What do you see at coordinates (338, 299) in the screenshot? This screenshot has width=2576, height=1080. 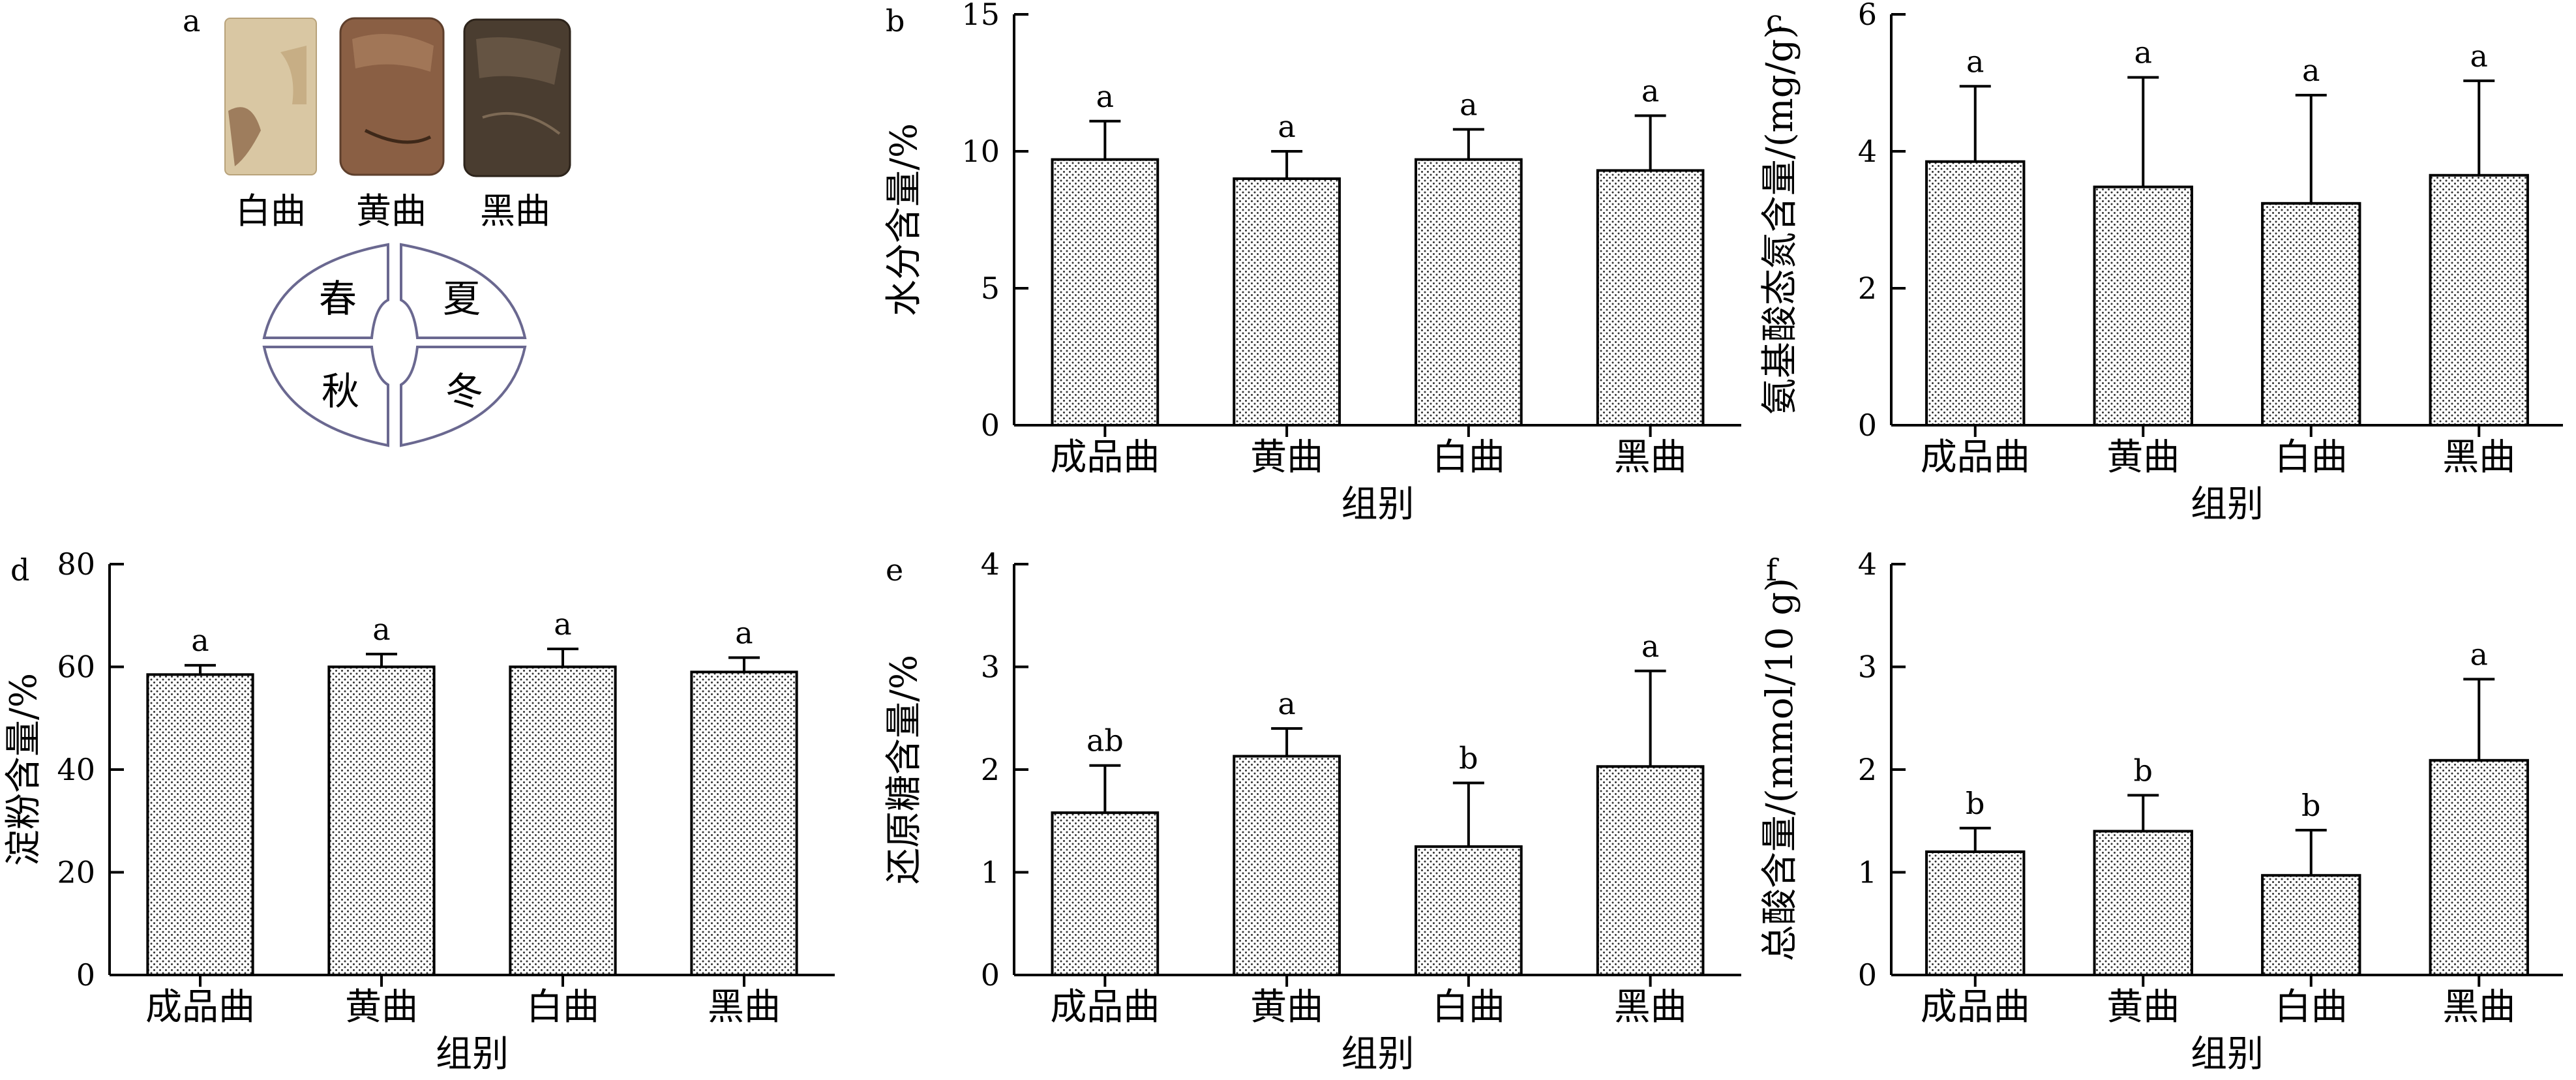 I see `season-label-spring: 春` at bounding box center [338, 299].